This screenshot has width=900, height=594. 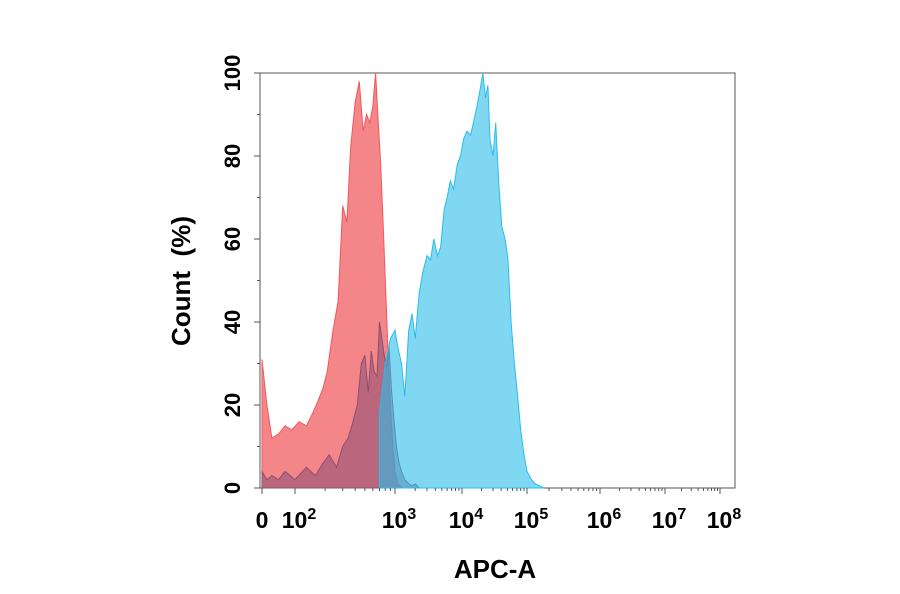 I want to click on x-axis-ticks: 0 10² 10³ 10⁴ 10⁵ 10⁶ 10⁷ 10⁸, so click(x=499, y=510).